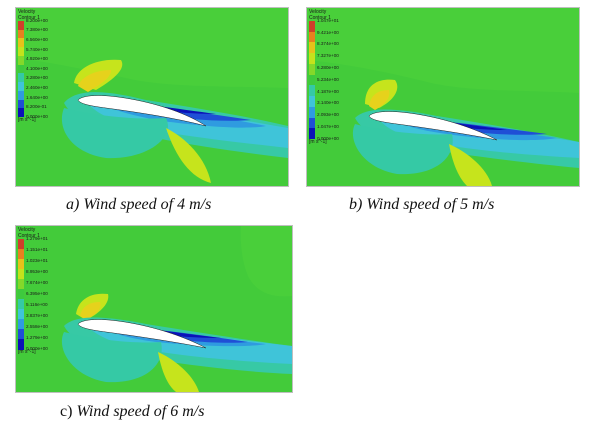 Image resolution: width=591 pixels, height=430 pixels. What do you see at coordinates (37, 97) in the screenshot?
I see `legend-tick-label: 1.640e+00` at bounding box center [37, 97].